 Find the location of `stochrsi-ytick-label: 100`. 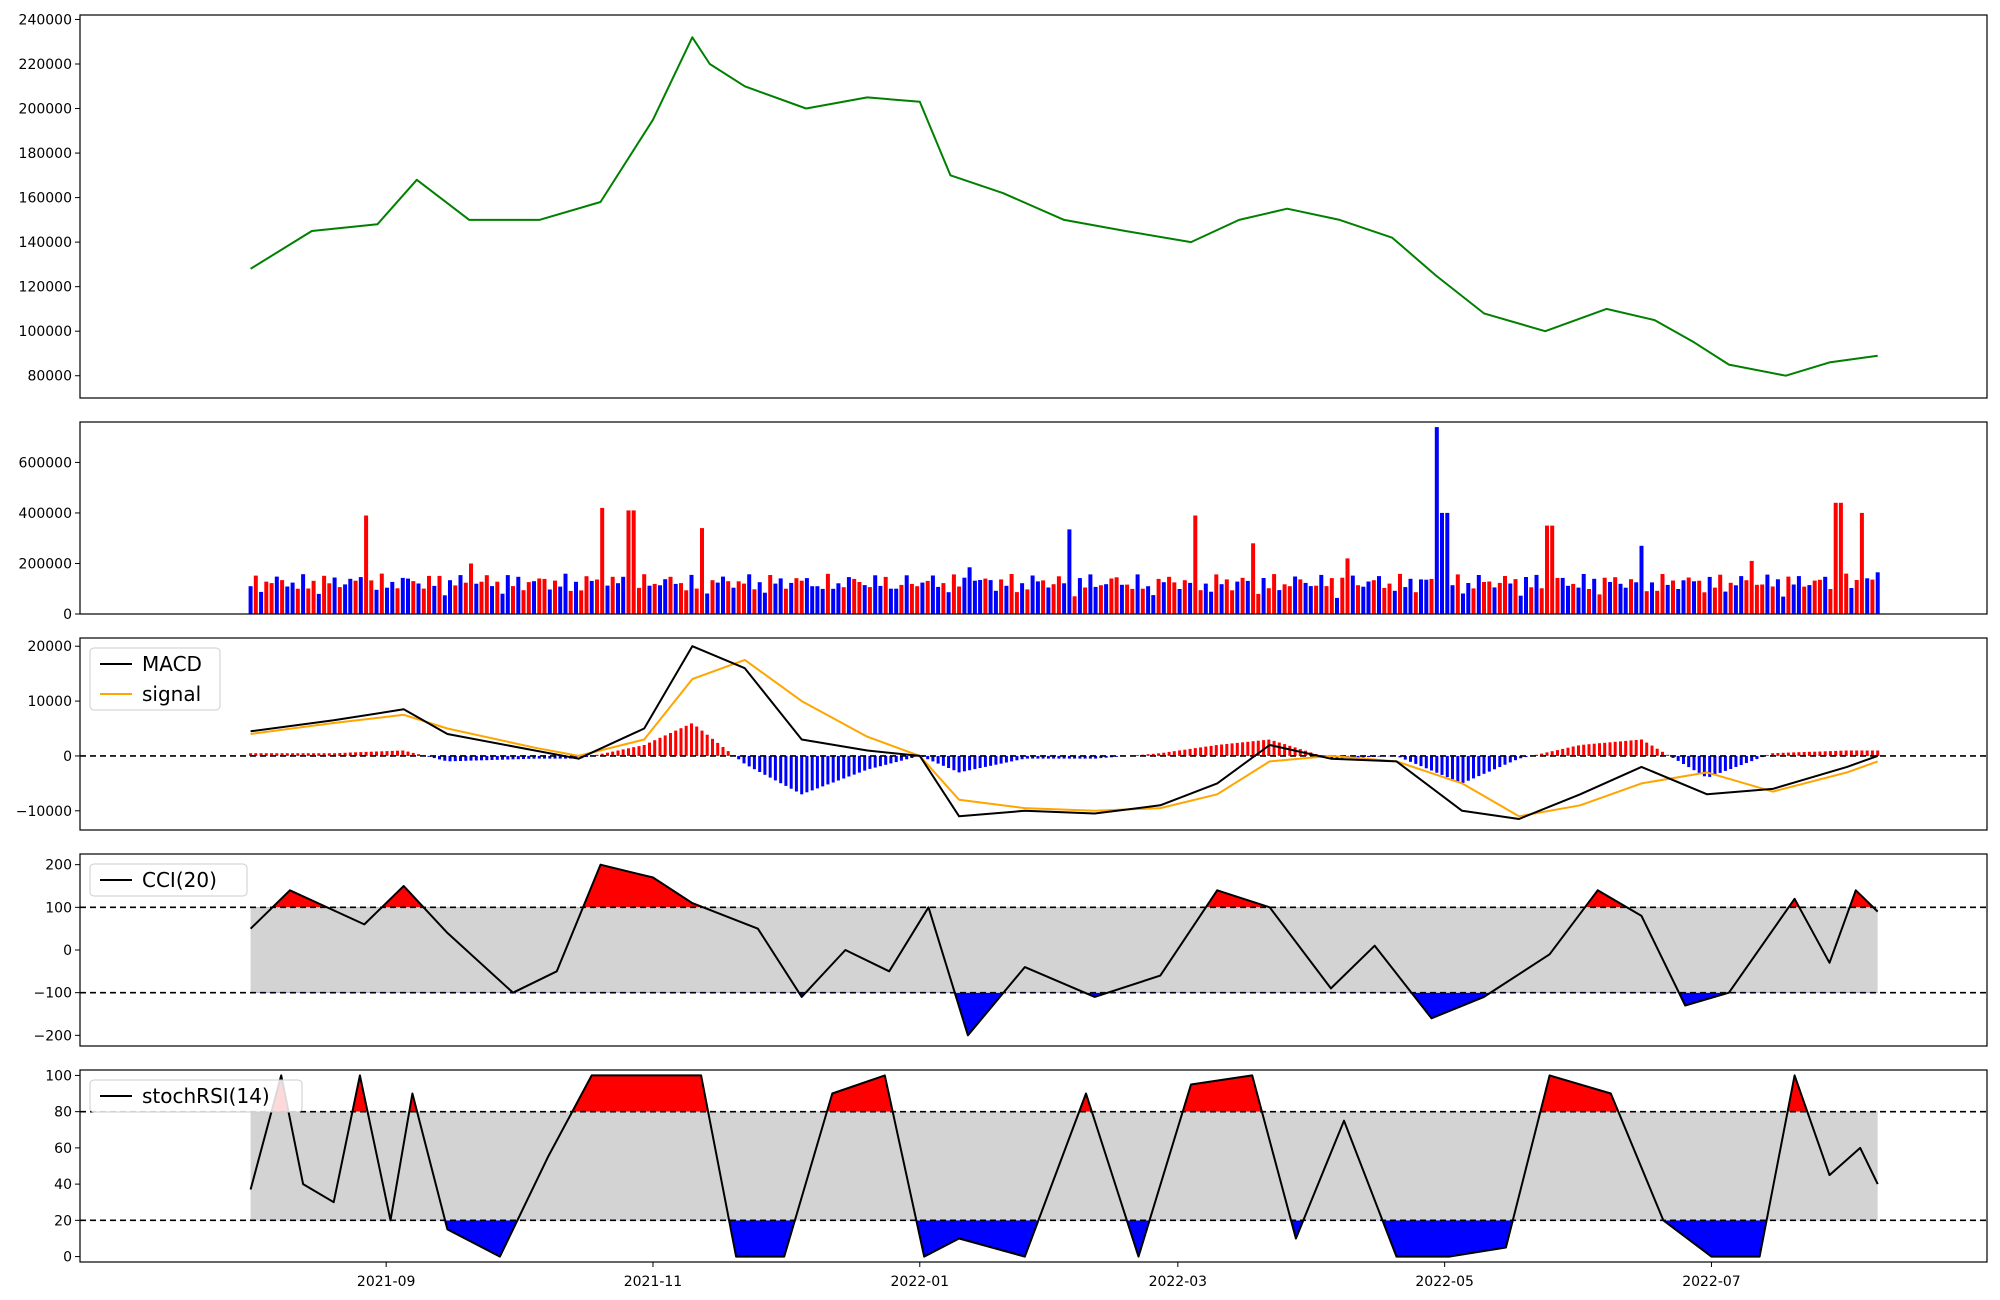

stochrsi-ytick-label: 100 is located at coordinates (58, 1076).